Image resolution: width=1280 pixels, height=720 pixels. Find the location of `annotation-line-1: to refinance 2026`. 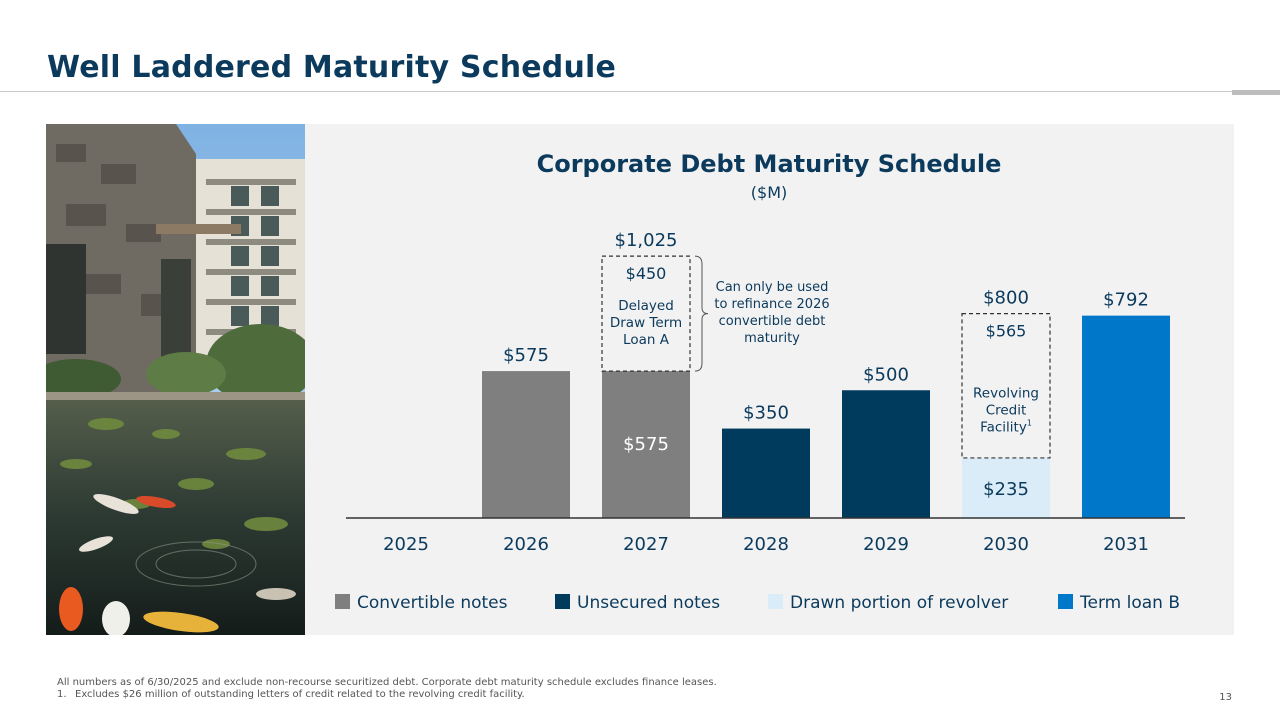

annotation-line-1: to refinance 2026 is located at coordinates (771, 304).